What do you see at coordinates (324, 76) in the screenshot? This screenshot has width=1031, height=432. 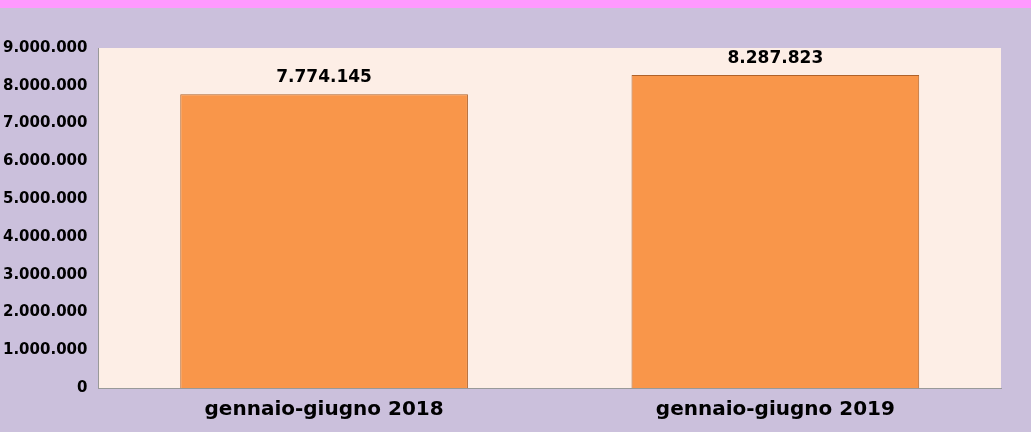 I see `data-label: 7.774.145` at bounding box center [324, 76].